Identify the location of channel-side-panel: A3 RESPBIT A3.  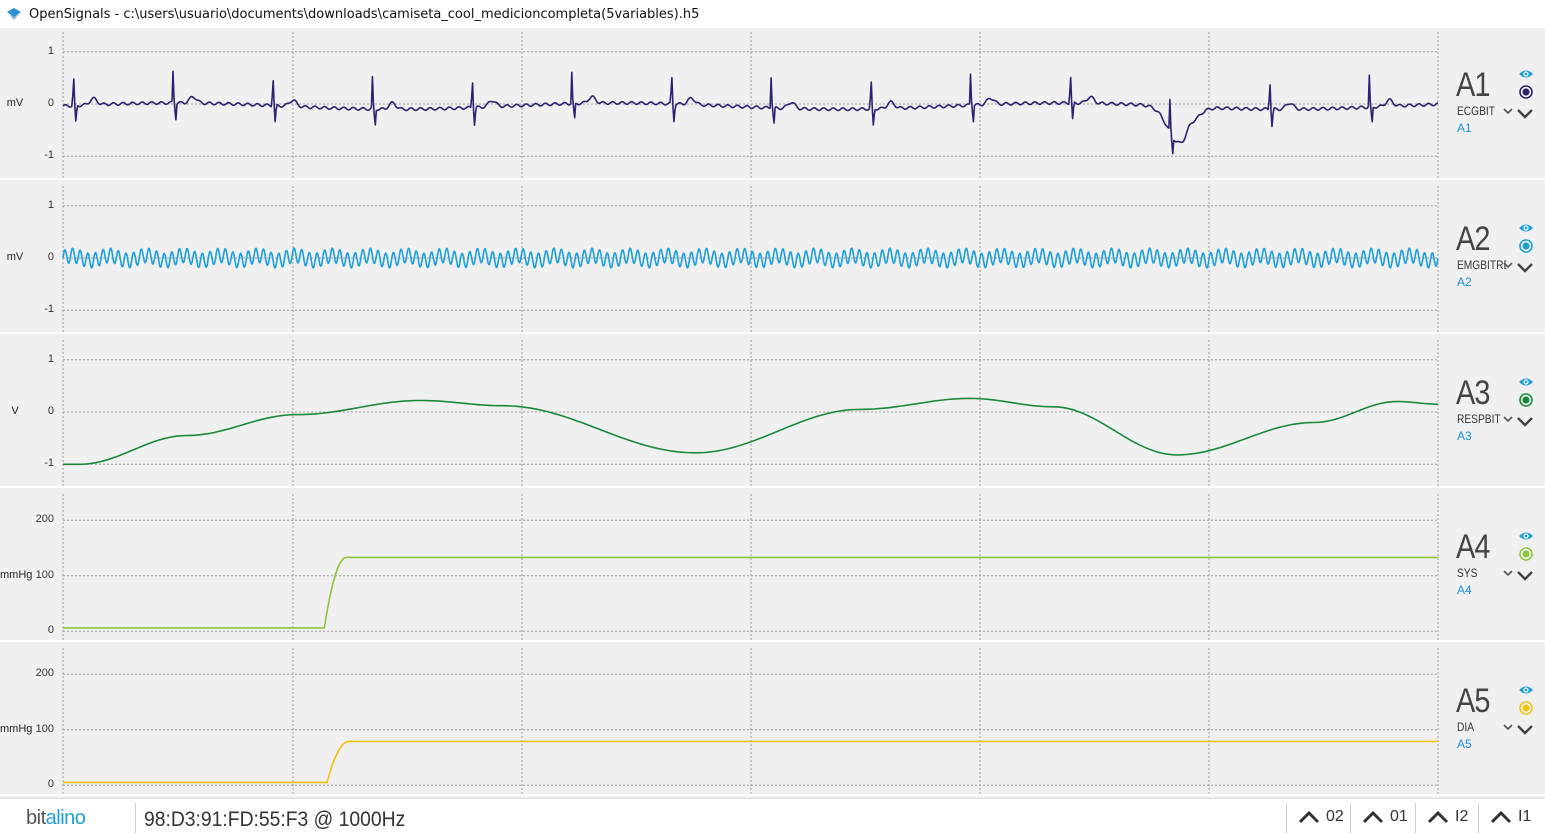
(1493, 412).